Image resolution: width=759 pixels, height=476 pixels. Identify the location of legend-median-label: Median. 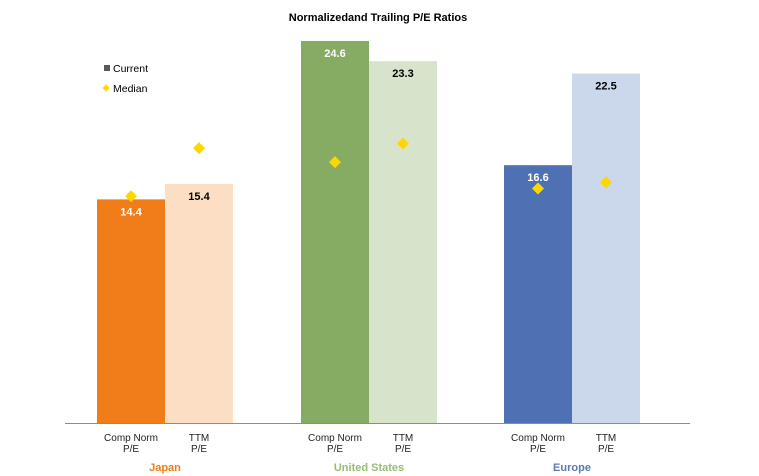
(130, 89).